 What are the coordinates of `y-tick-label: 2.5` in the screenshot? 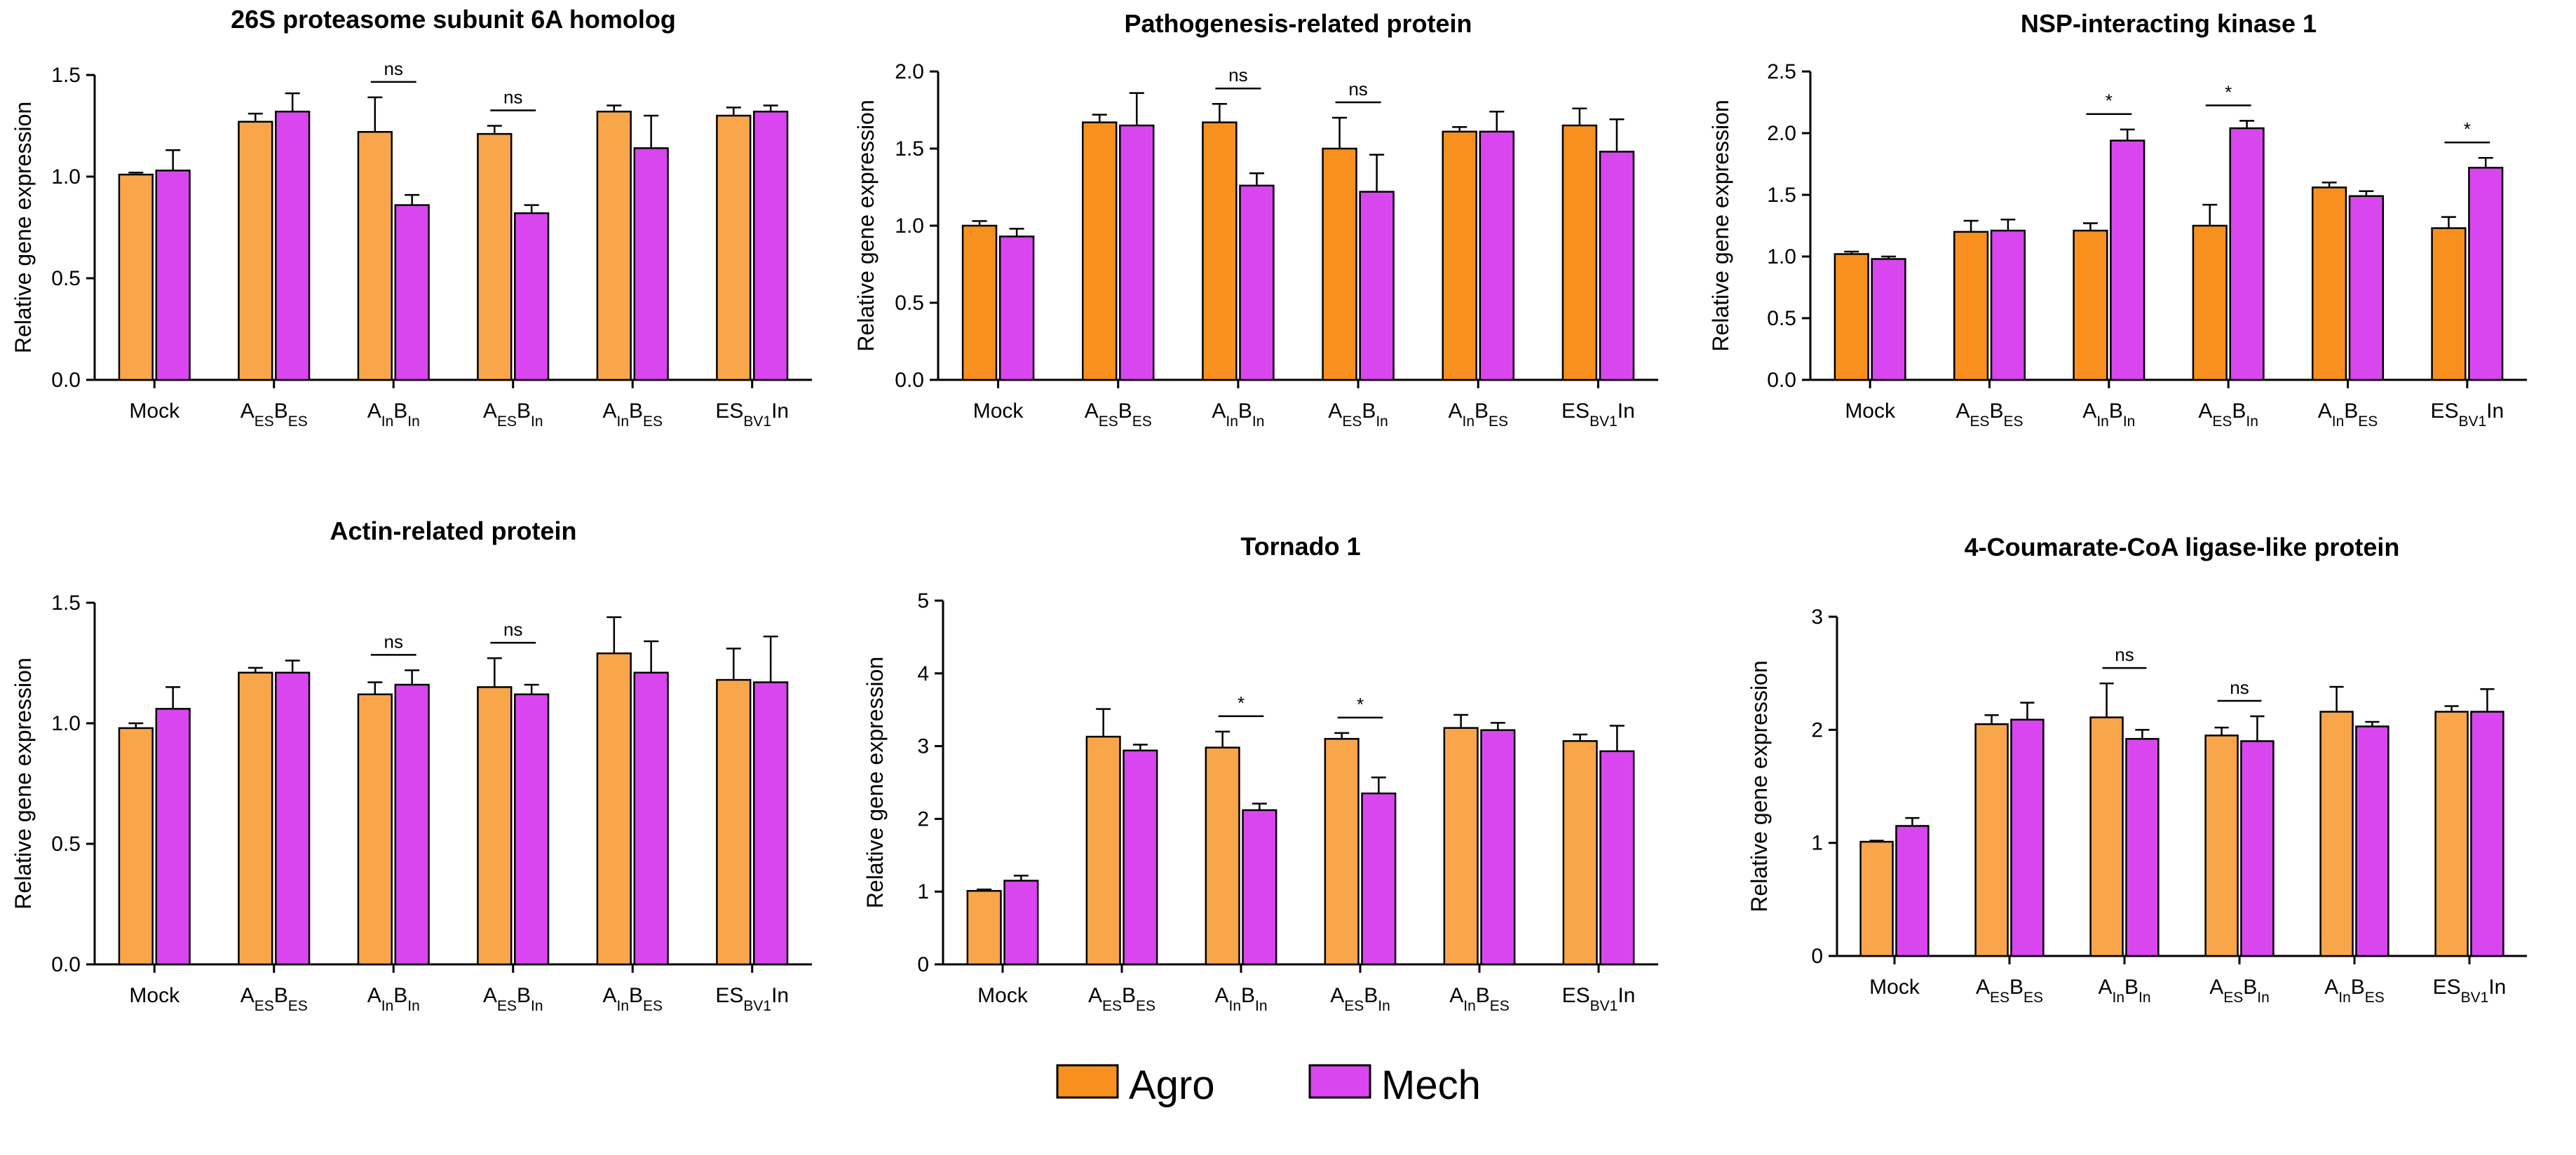 It's located at (1781, 71).